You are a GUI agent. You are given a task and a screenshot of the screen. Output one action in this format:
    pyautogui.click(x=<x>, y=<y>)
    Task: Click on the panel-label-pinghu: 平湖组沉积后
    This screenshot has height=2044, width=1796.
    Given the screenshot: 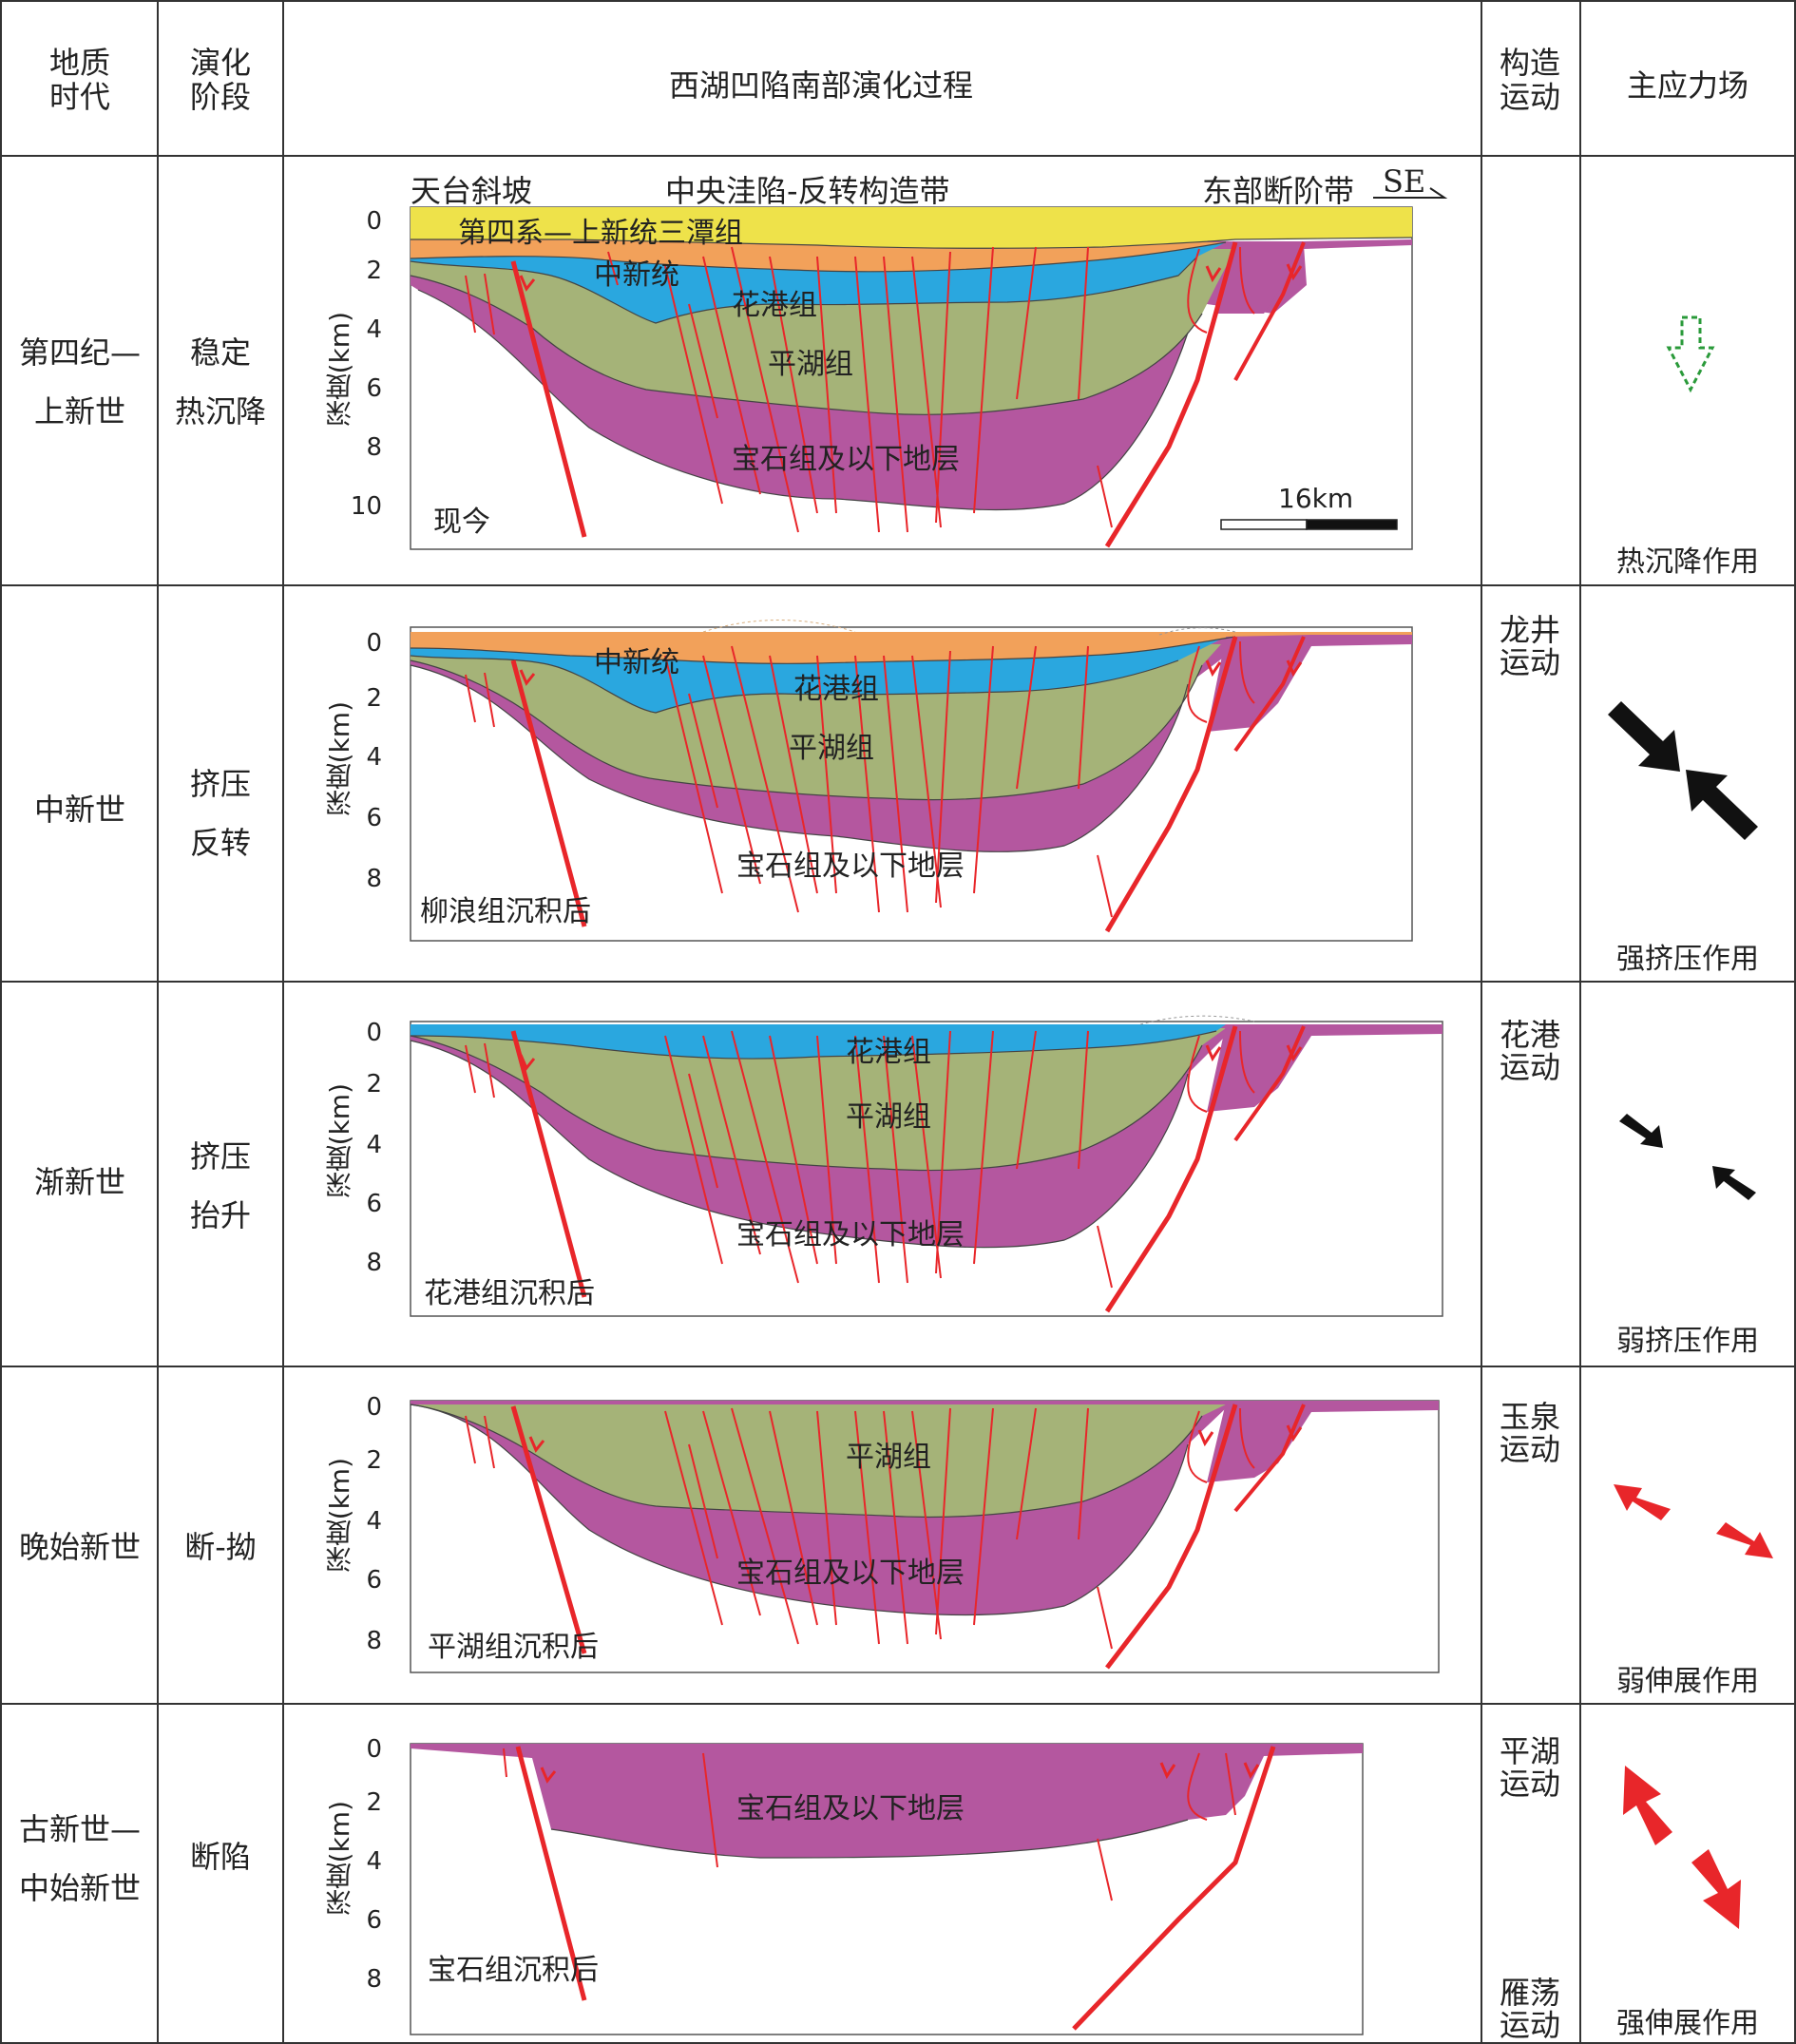 What is the action you would take?
    pyautogui.click(x=513, y=1647)
    